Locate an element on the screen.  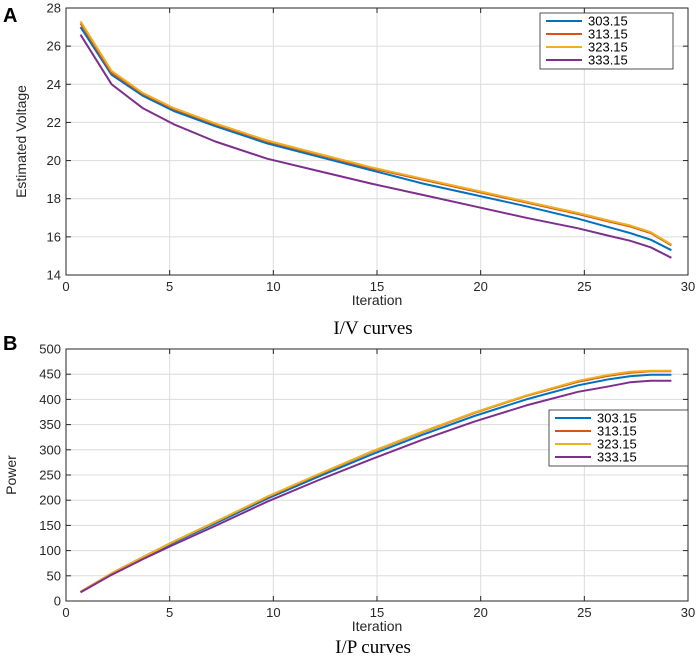
y-tick-label: 18 is located at coordinates (54, 198).